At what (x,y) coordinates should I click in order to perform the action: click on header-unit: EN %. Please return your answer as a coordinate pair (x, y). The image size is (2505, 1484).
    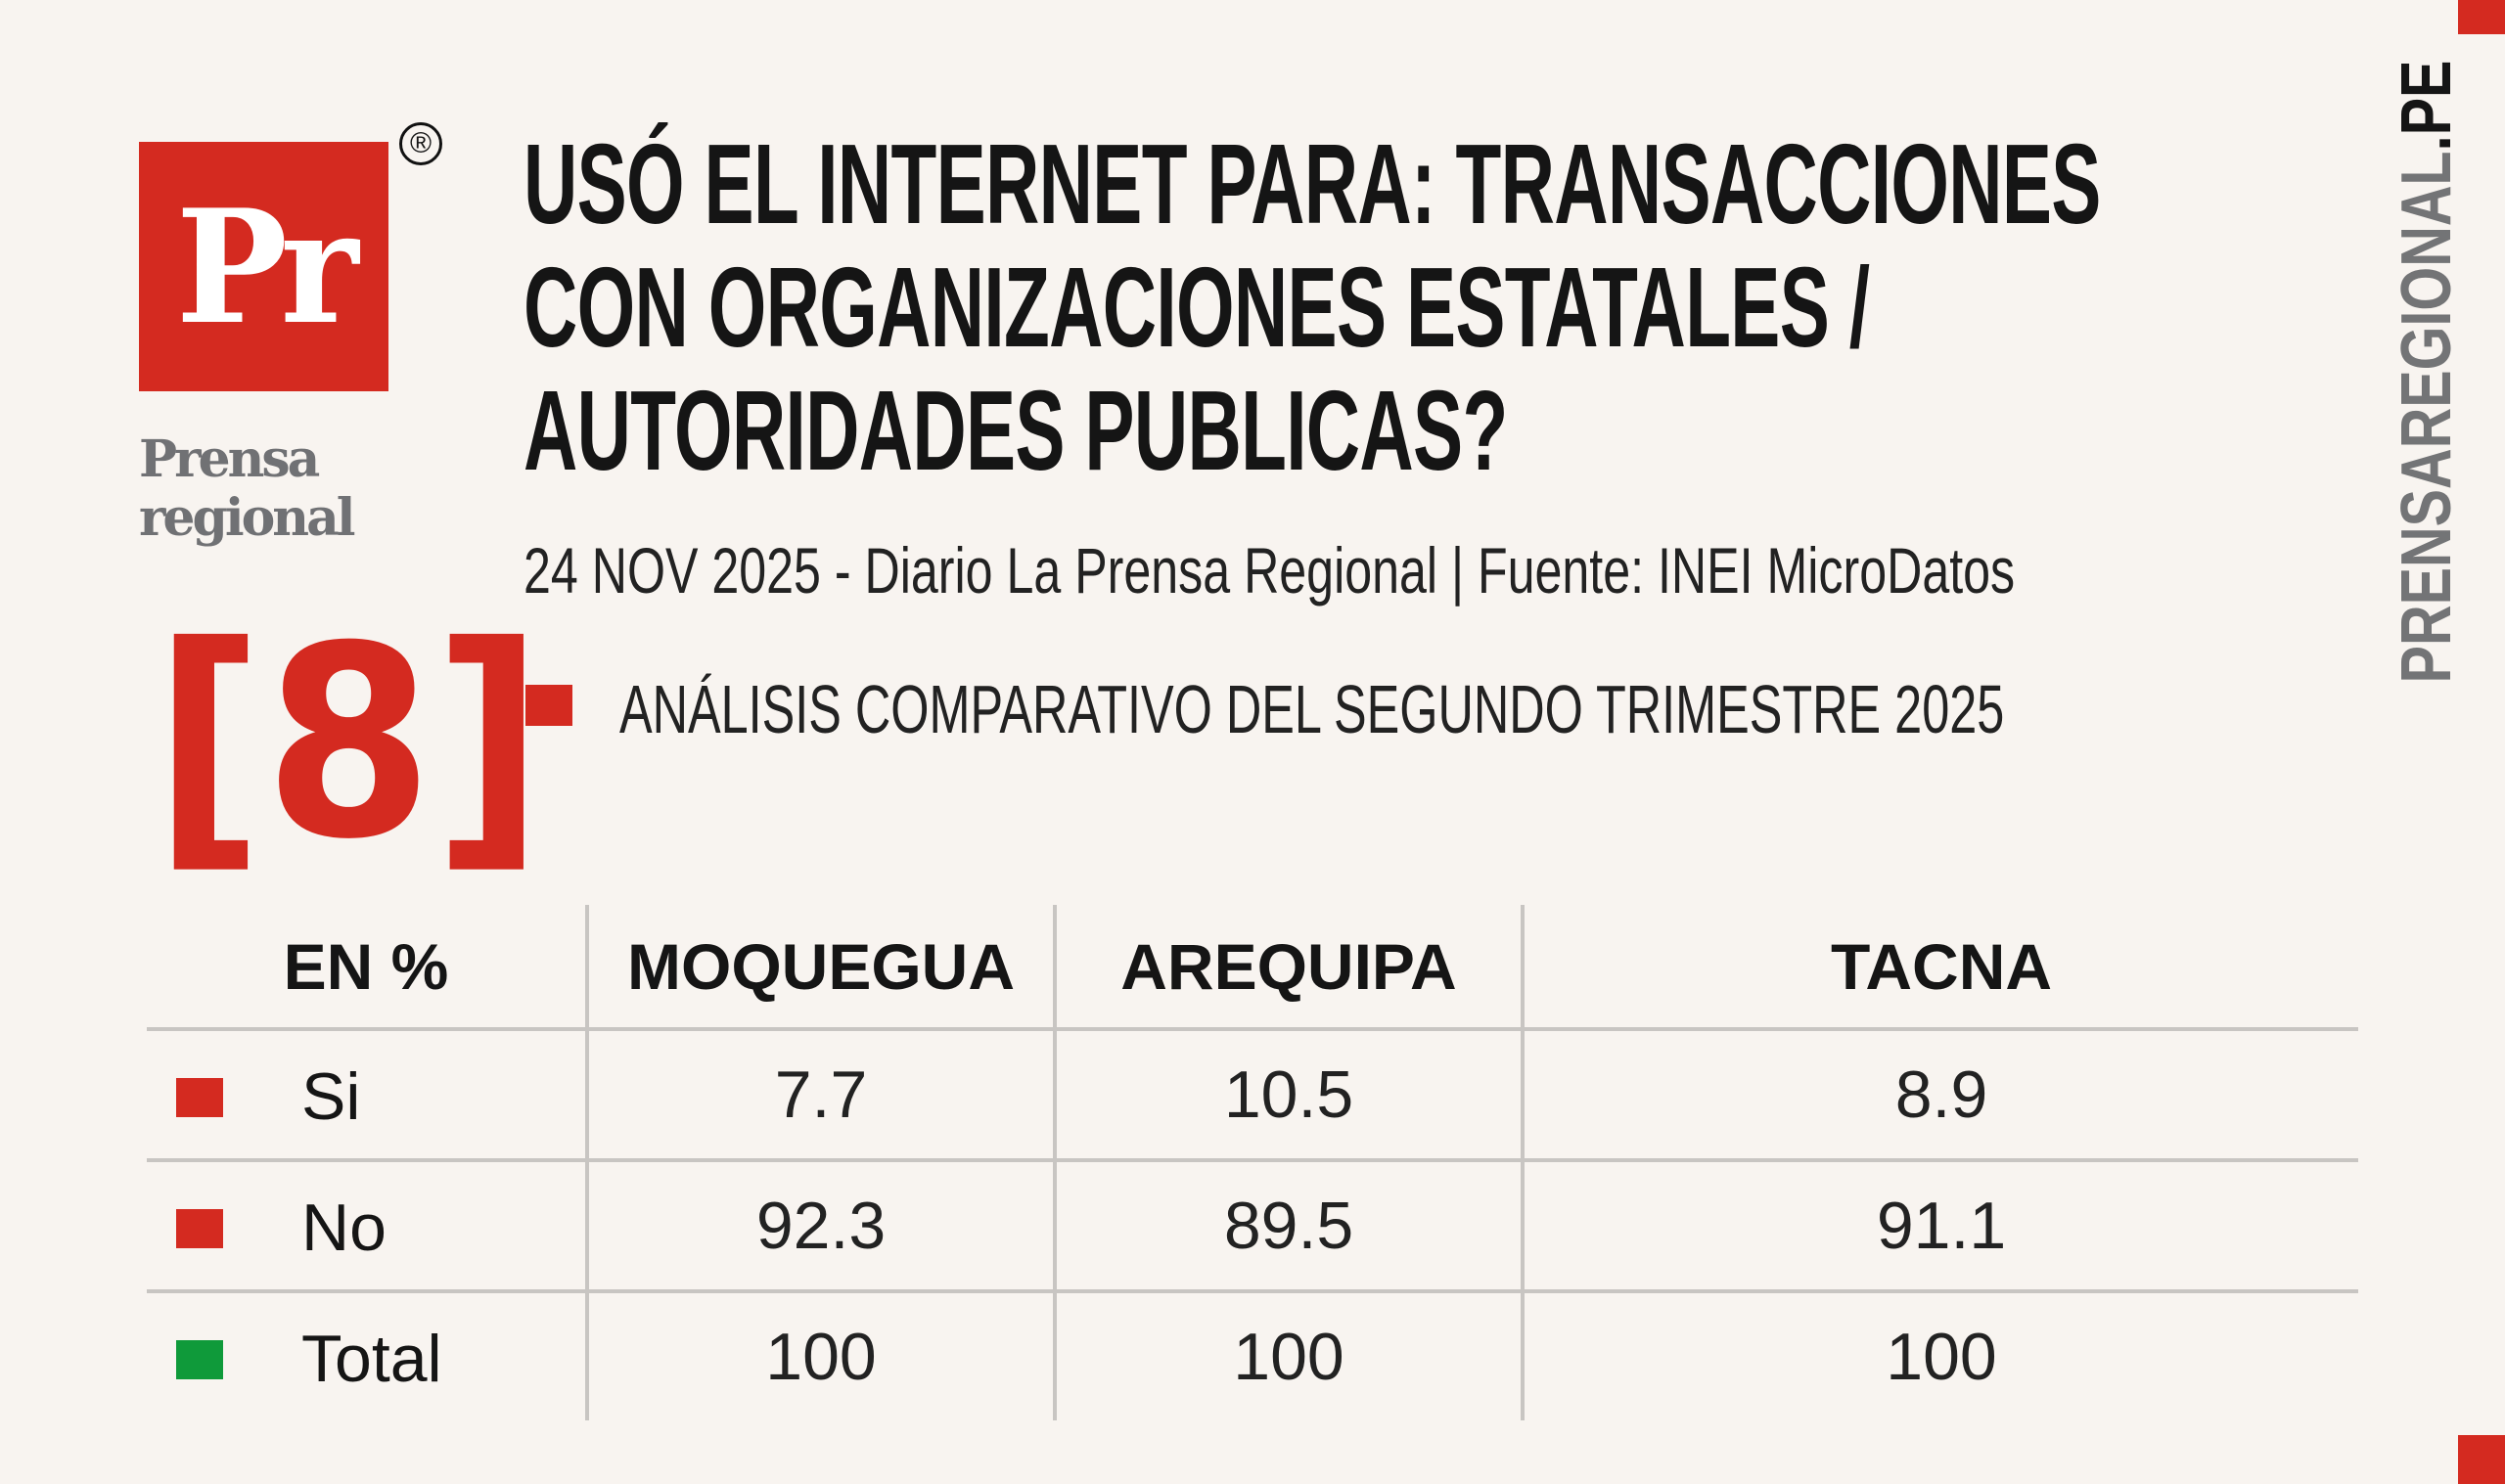
    Looking at the image, I should click on (367, 968).